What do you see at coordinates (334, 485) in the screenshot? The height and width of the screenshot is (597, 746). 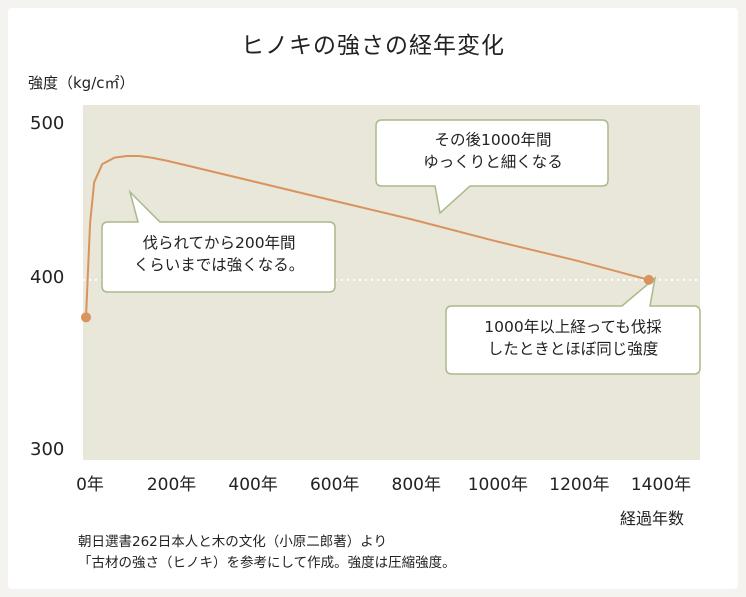 I see `x-tick-label: 600年` at bounding box center [334, 485].